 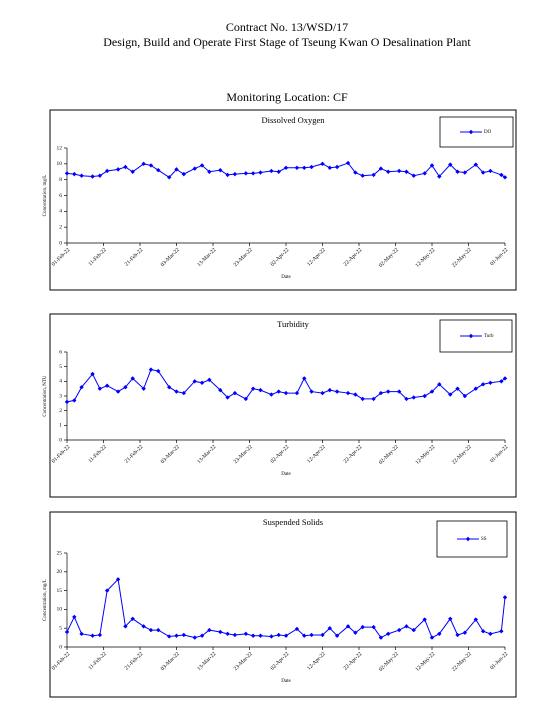 What do you see at coordinates (60, 572) in the screenshot?
I see `y-tick-label: 20` at bounding box center [60, 572].